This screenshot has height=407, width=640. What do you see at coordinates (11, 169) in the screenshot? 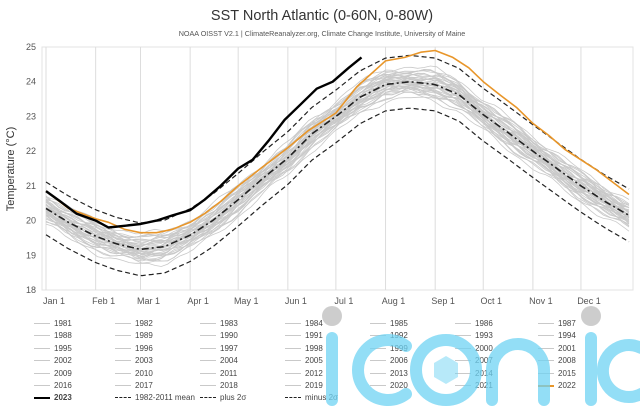
I see `y-axis-label: Temperature (°C)` at bounding box center [11, 169].